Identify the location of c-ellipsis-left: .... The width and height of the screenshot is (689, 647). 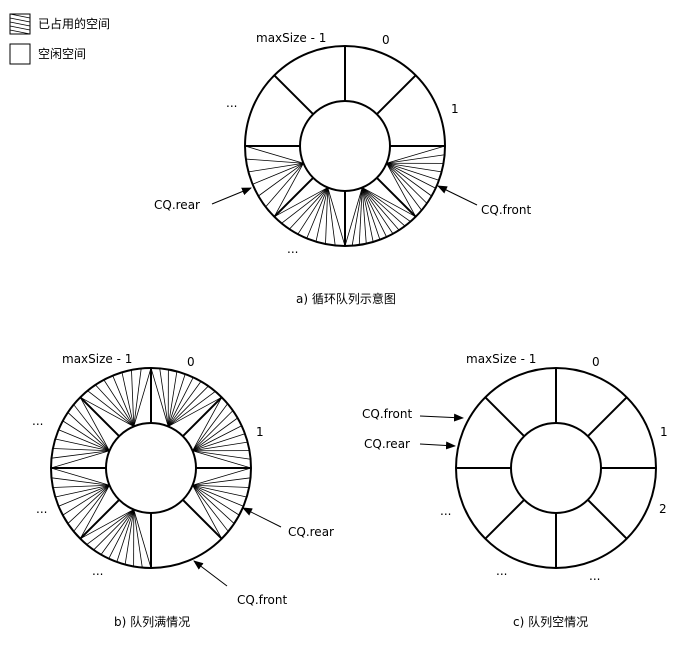
(445, 511).